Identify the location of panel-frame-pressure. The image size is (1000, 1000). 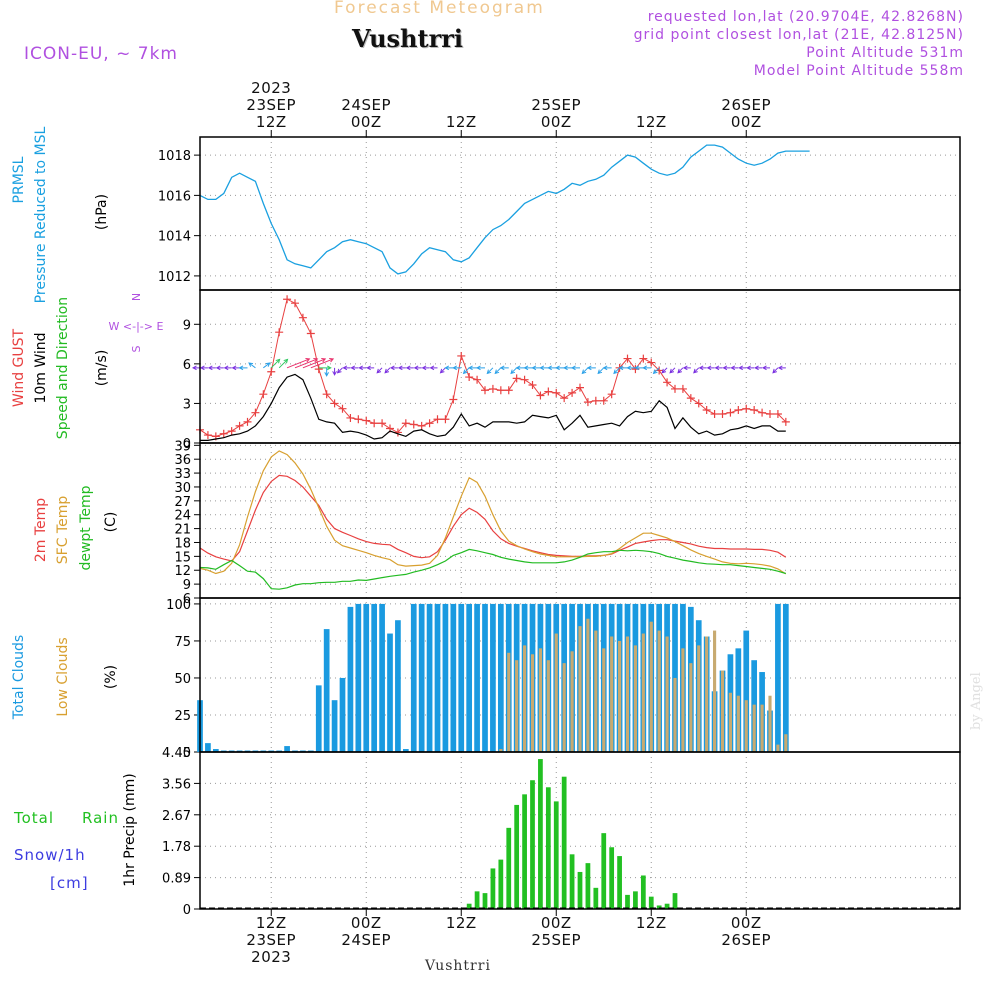
(580, 213).